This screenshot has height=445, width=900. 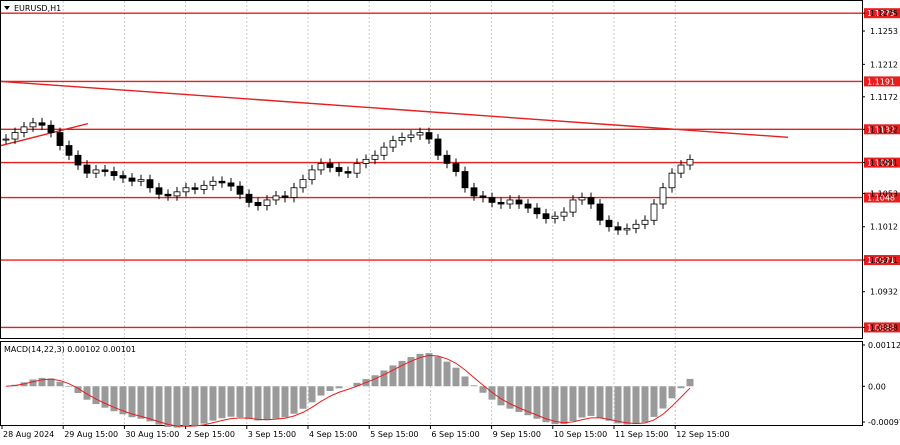 I want to click on macd-tick-label: -0.00097, so click(x=884, y=422).